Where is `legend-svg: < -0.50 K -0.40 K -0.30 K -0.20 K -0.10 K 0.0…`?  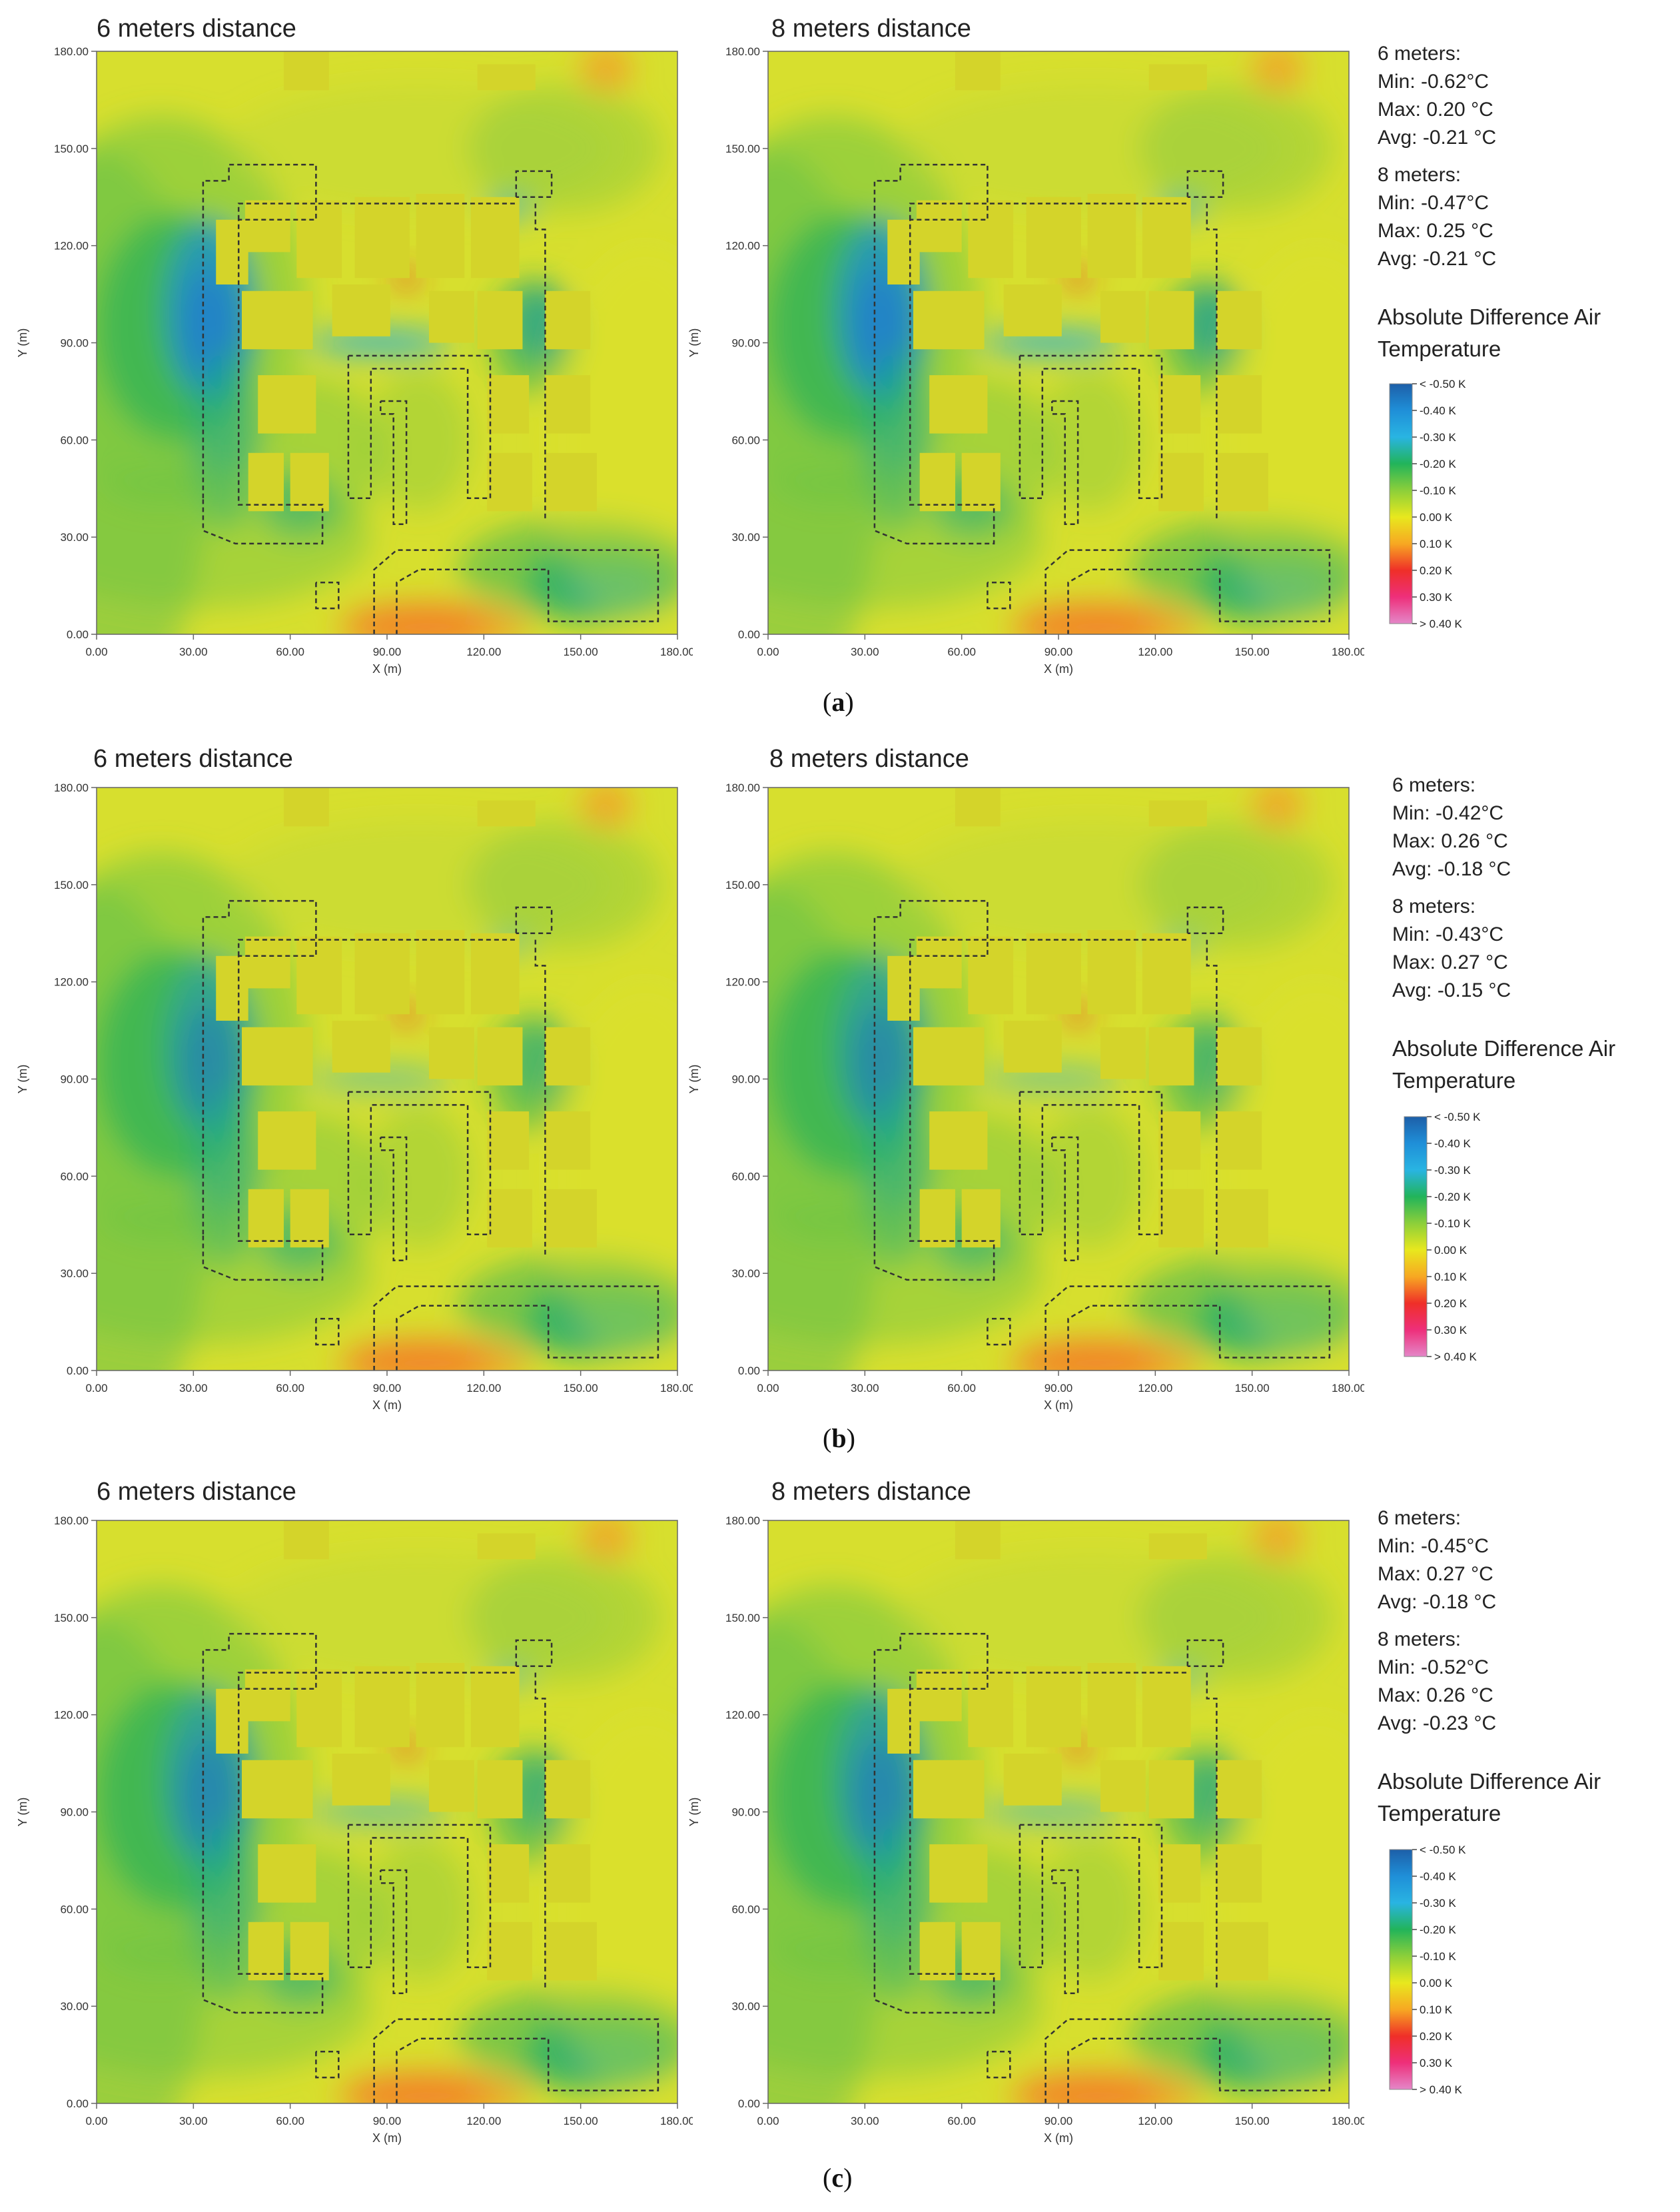
legend-svg: < -0.50 K -0.40 K -0.30 K -0.20 K -0.10 K 0.0… is located at coordinates (1442, 1237).